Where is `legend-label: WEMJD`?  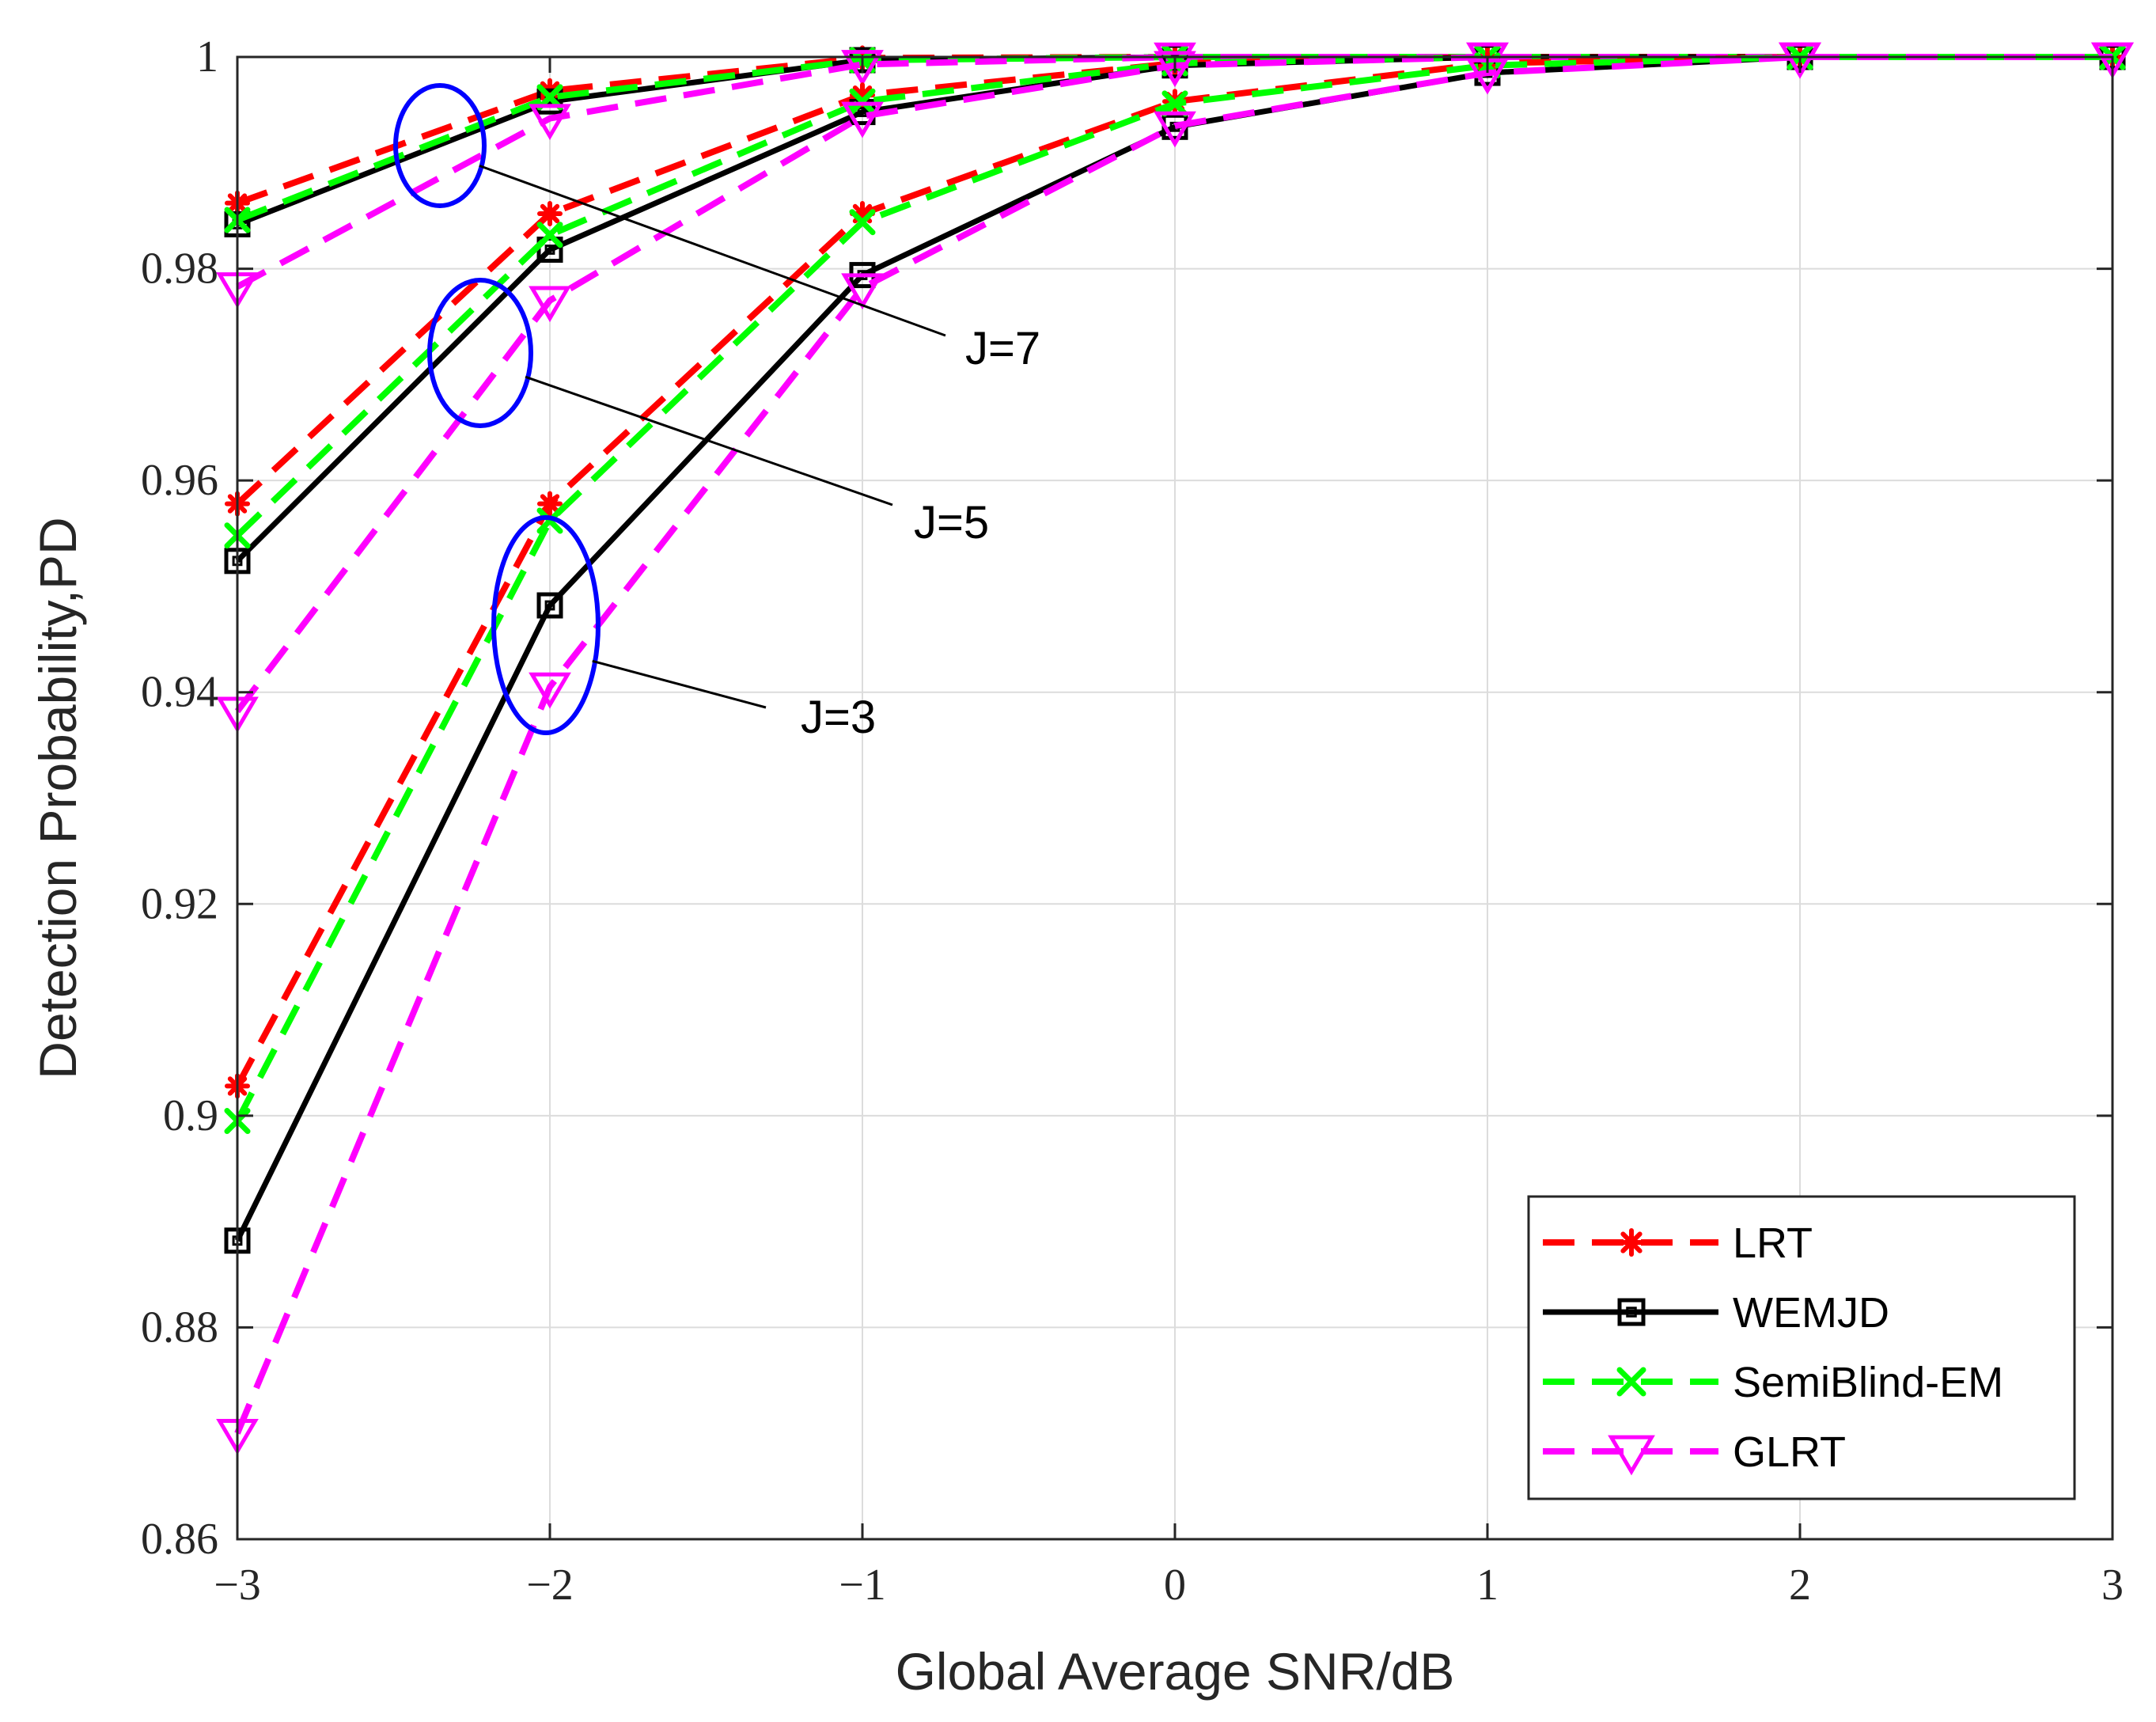 legend-label: WEMJD is located at coordinates (1811, 1313).